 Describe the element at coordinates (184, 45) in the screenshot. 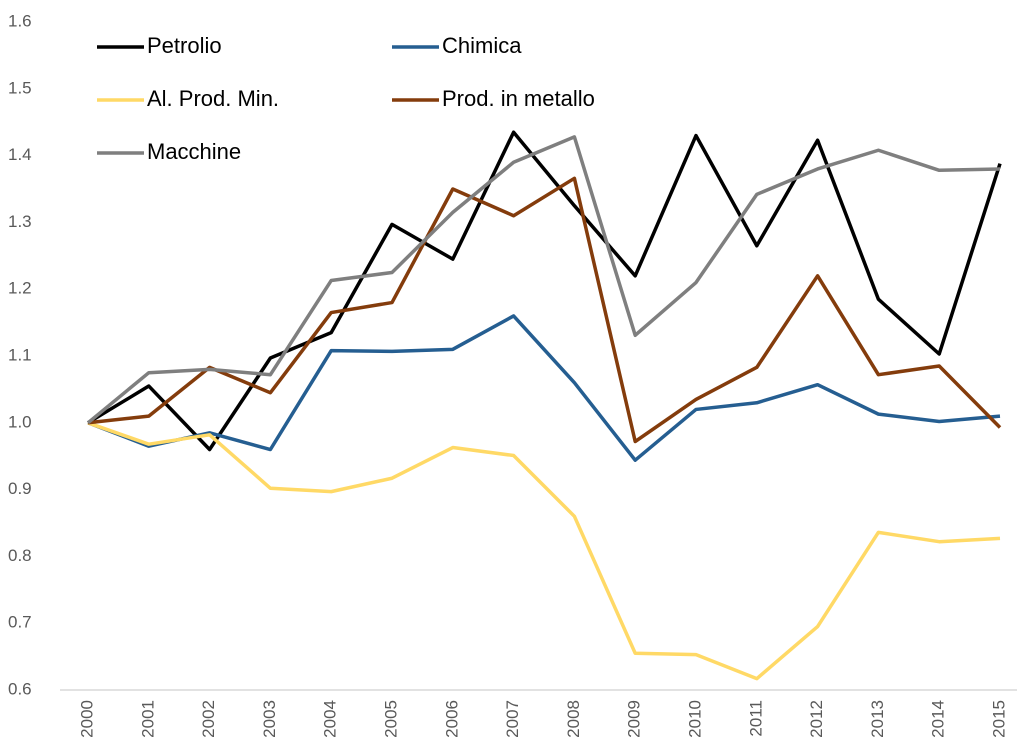

I see `legend-label: Petrolio` at that location.